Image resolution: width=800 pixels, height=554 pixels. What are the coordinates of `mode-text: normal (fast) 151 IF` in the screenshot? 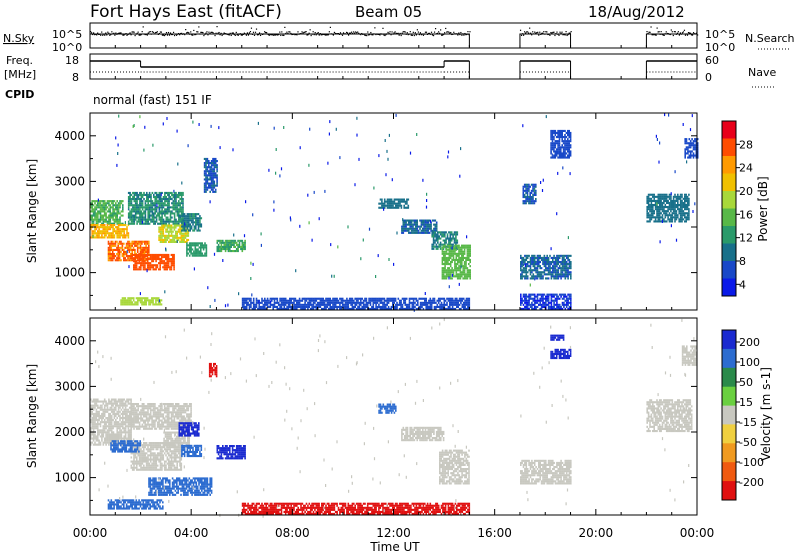 It's located at (152, 100).